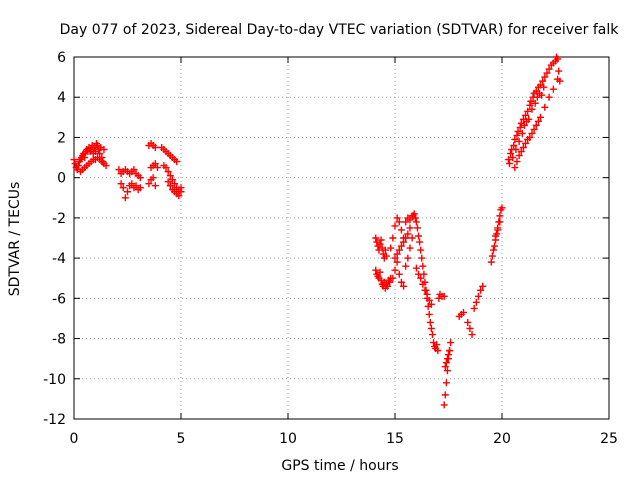 The width and height of the screenshot is (640, 480). What do you see at coordinates (502, 439) in the screenshot?
I see `x-tick-label: 20` at bounding box center [502, 439].